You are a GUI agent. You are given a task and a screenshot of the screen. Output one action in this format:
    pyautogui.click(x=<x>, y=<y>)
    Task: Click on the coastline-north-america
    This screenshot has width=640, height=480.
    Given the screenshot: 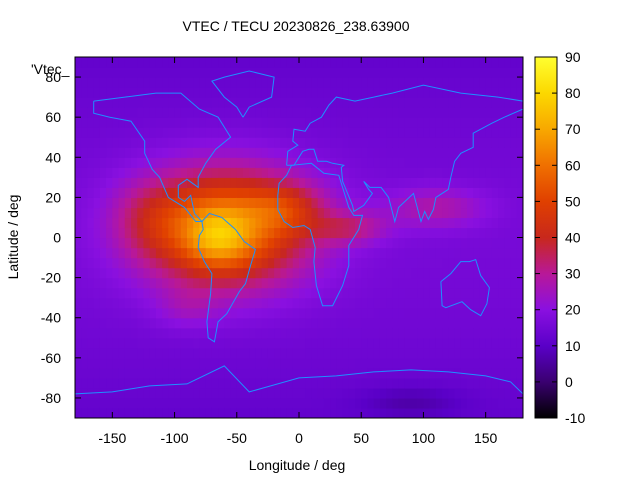 What is the action you would take?
    pyautogui.click(x=162, y=157)
    